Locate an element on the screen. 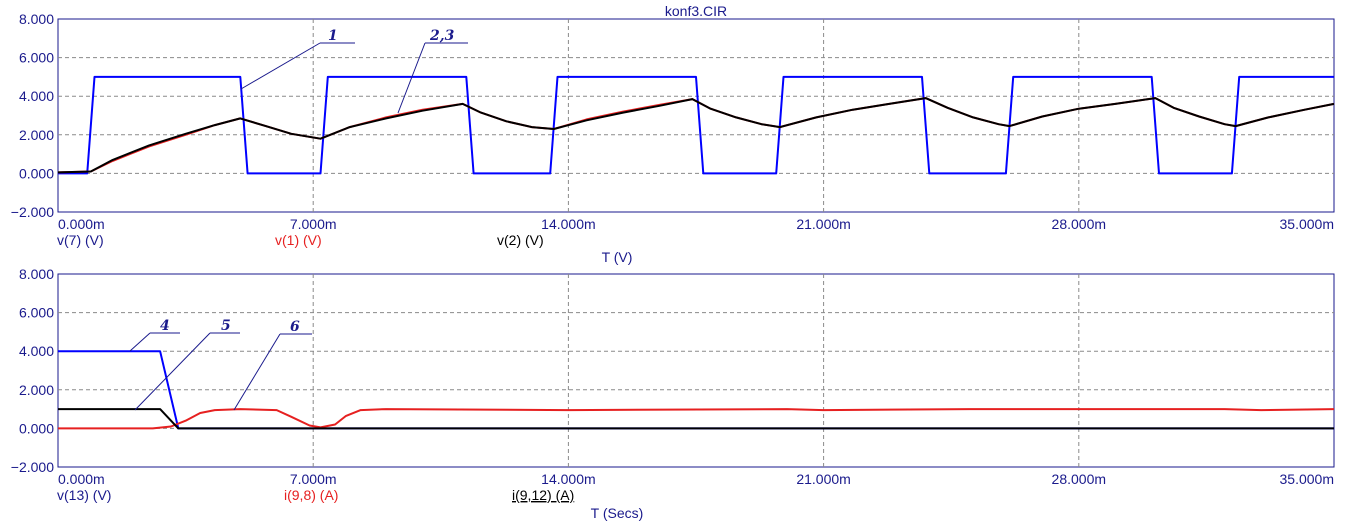 The width and height of the screenshot is (1353, 530). bottom-x-ticks: 0.000m 7.000m 14.000m 21.000m 28.000m 35.000m is located at coordinates (696, 479).